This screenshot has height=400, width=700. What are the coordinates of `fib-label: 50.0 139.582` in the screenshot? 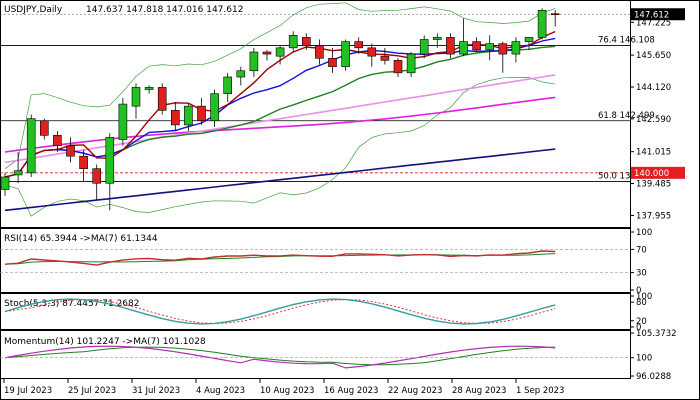 It's located at (626, 177).